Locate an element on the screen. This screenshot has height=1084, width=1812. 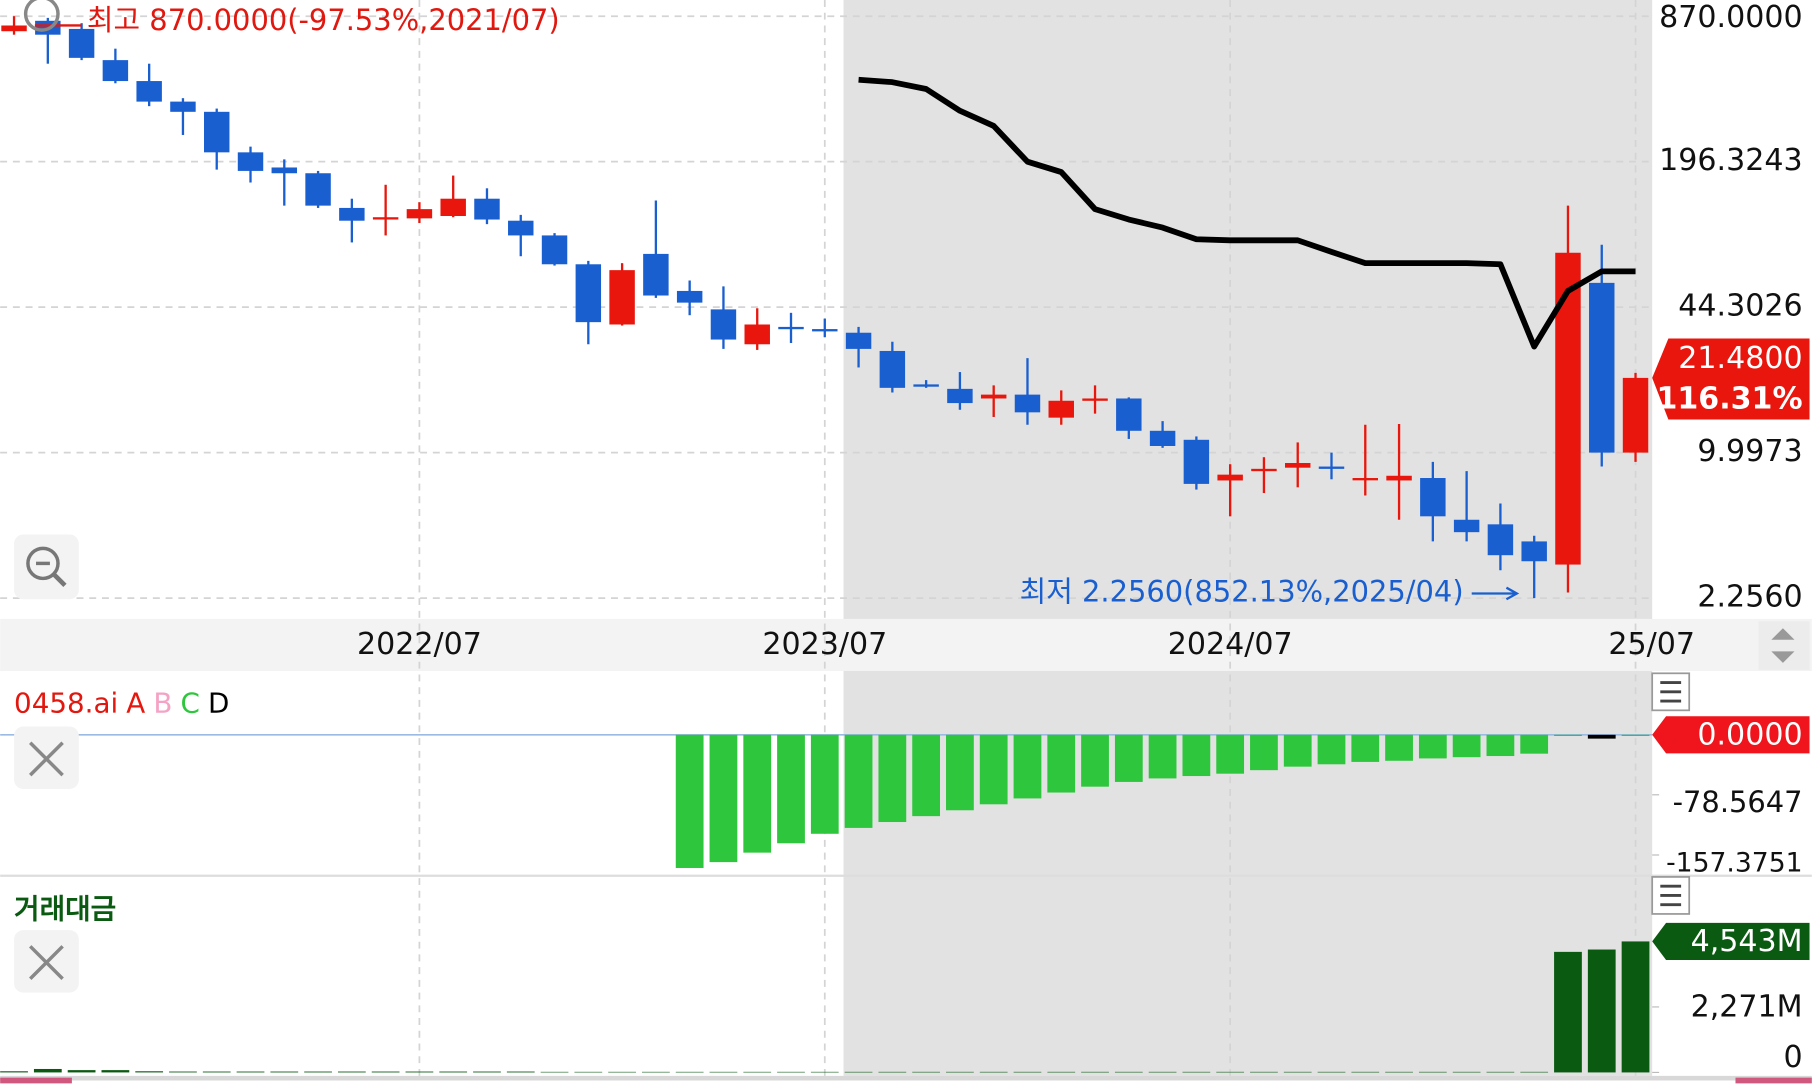
y-tick-label: 9.9973 is located at coordinates (1749, 451).